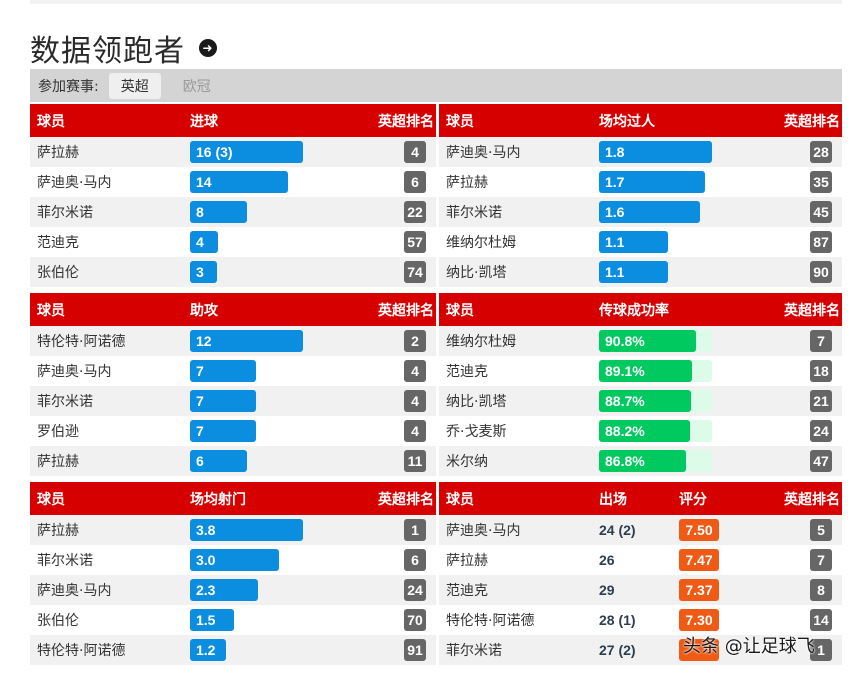 This screenshot has height=675, width=863. Describe the element at coordinates (640, 212) in the screenshot. I see `table-row: 菲尔米诺 1.6 45` at that location.